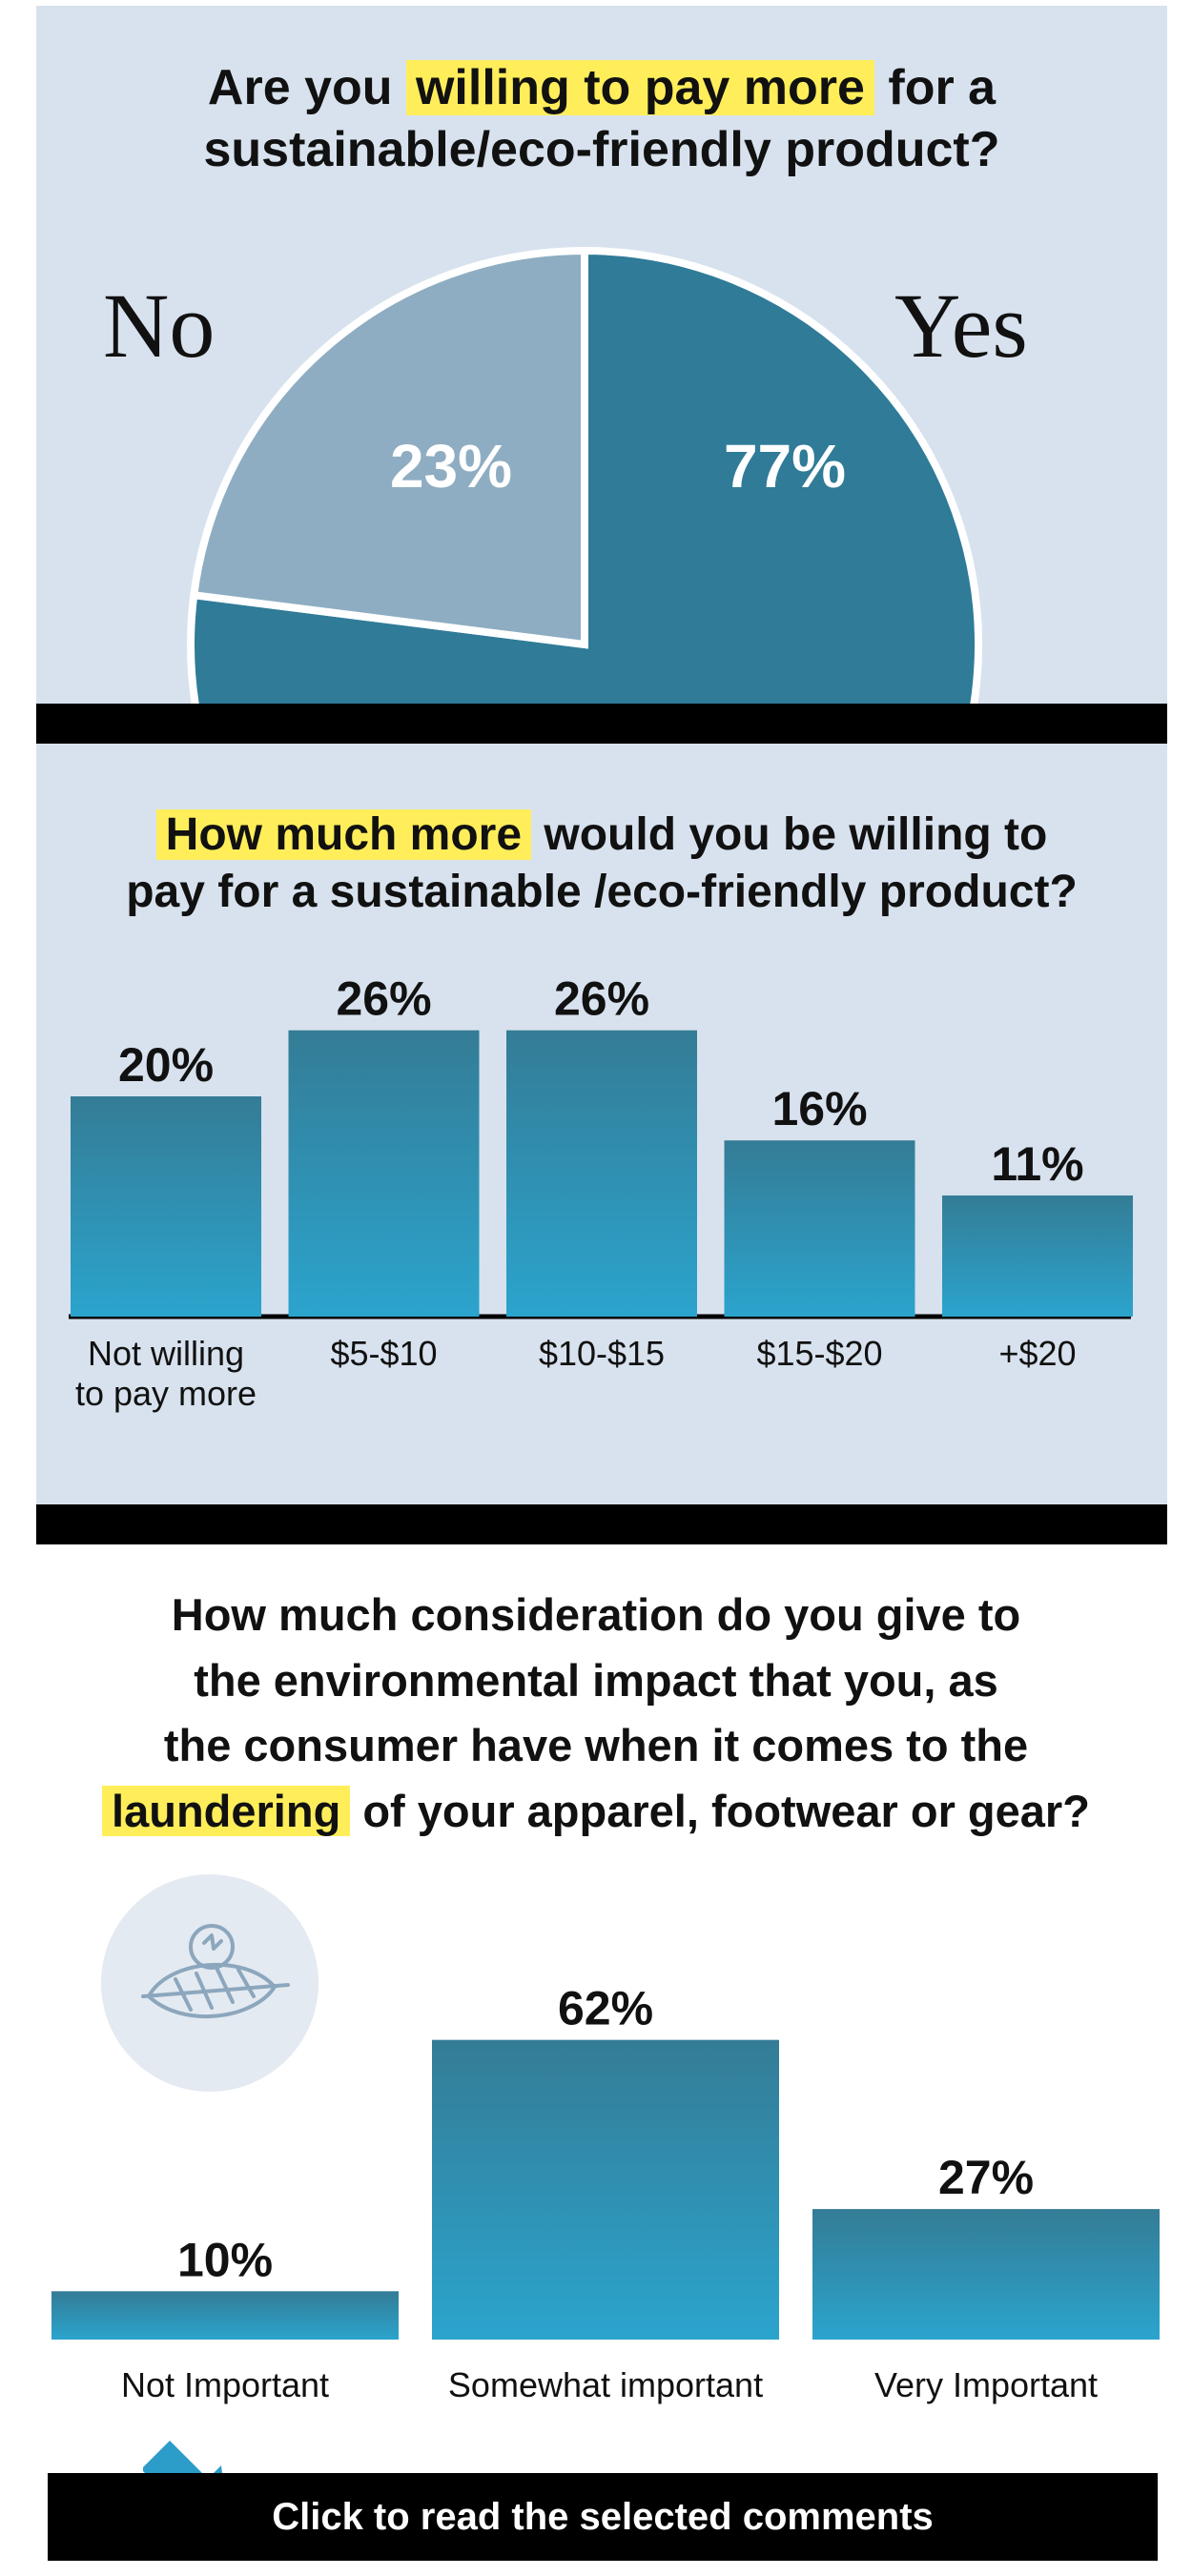  What do you see at coordinates (596, 1745) in the screenshot?
I see `laundering-question-line3: the consumer have when it comes to the` at bounding box center [596, 1745].